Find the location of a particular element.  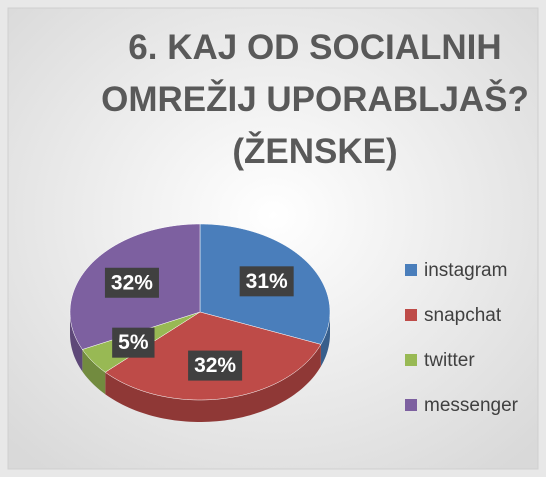

data-label: 31% is located at coordinates (266, 281).